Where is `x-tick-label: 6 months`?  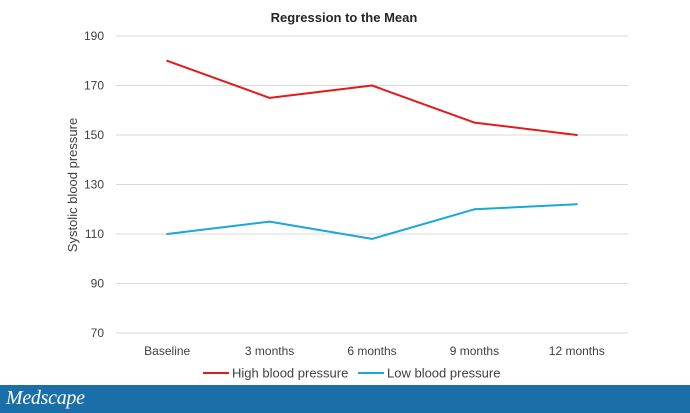
x-tick-label: 6 months is located at coordinates (371, 351).